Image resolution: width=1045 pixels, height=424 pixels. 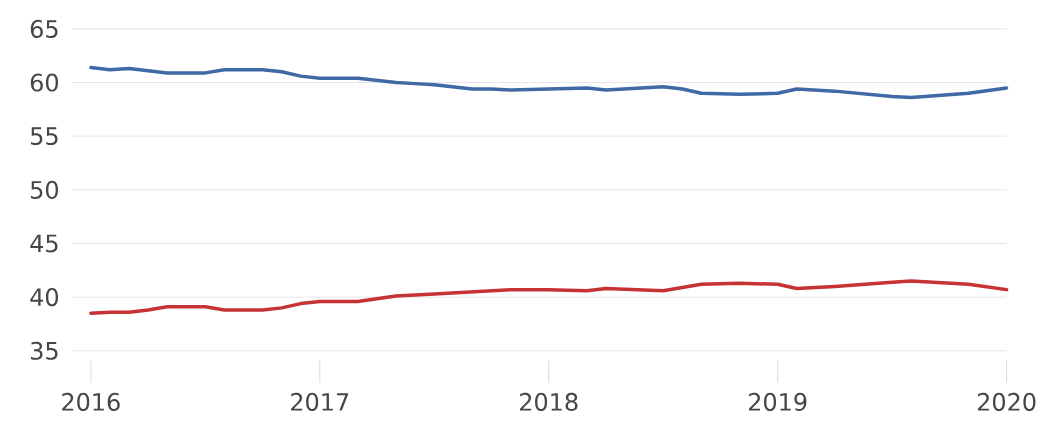 I want to click on y-tick-label: 50, so click(x=45, y=190).